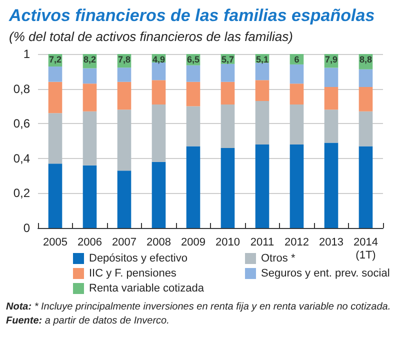  What do you see at coordinates (26, 54) in the screenshot?
I see `y-tick-label: 1` at bounding box center [26, 54].